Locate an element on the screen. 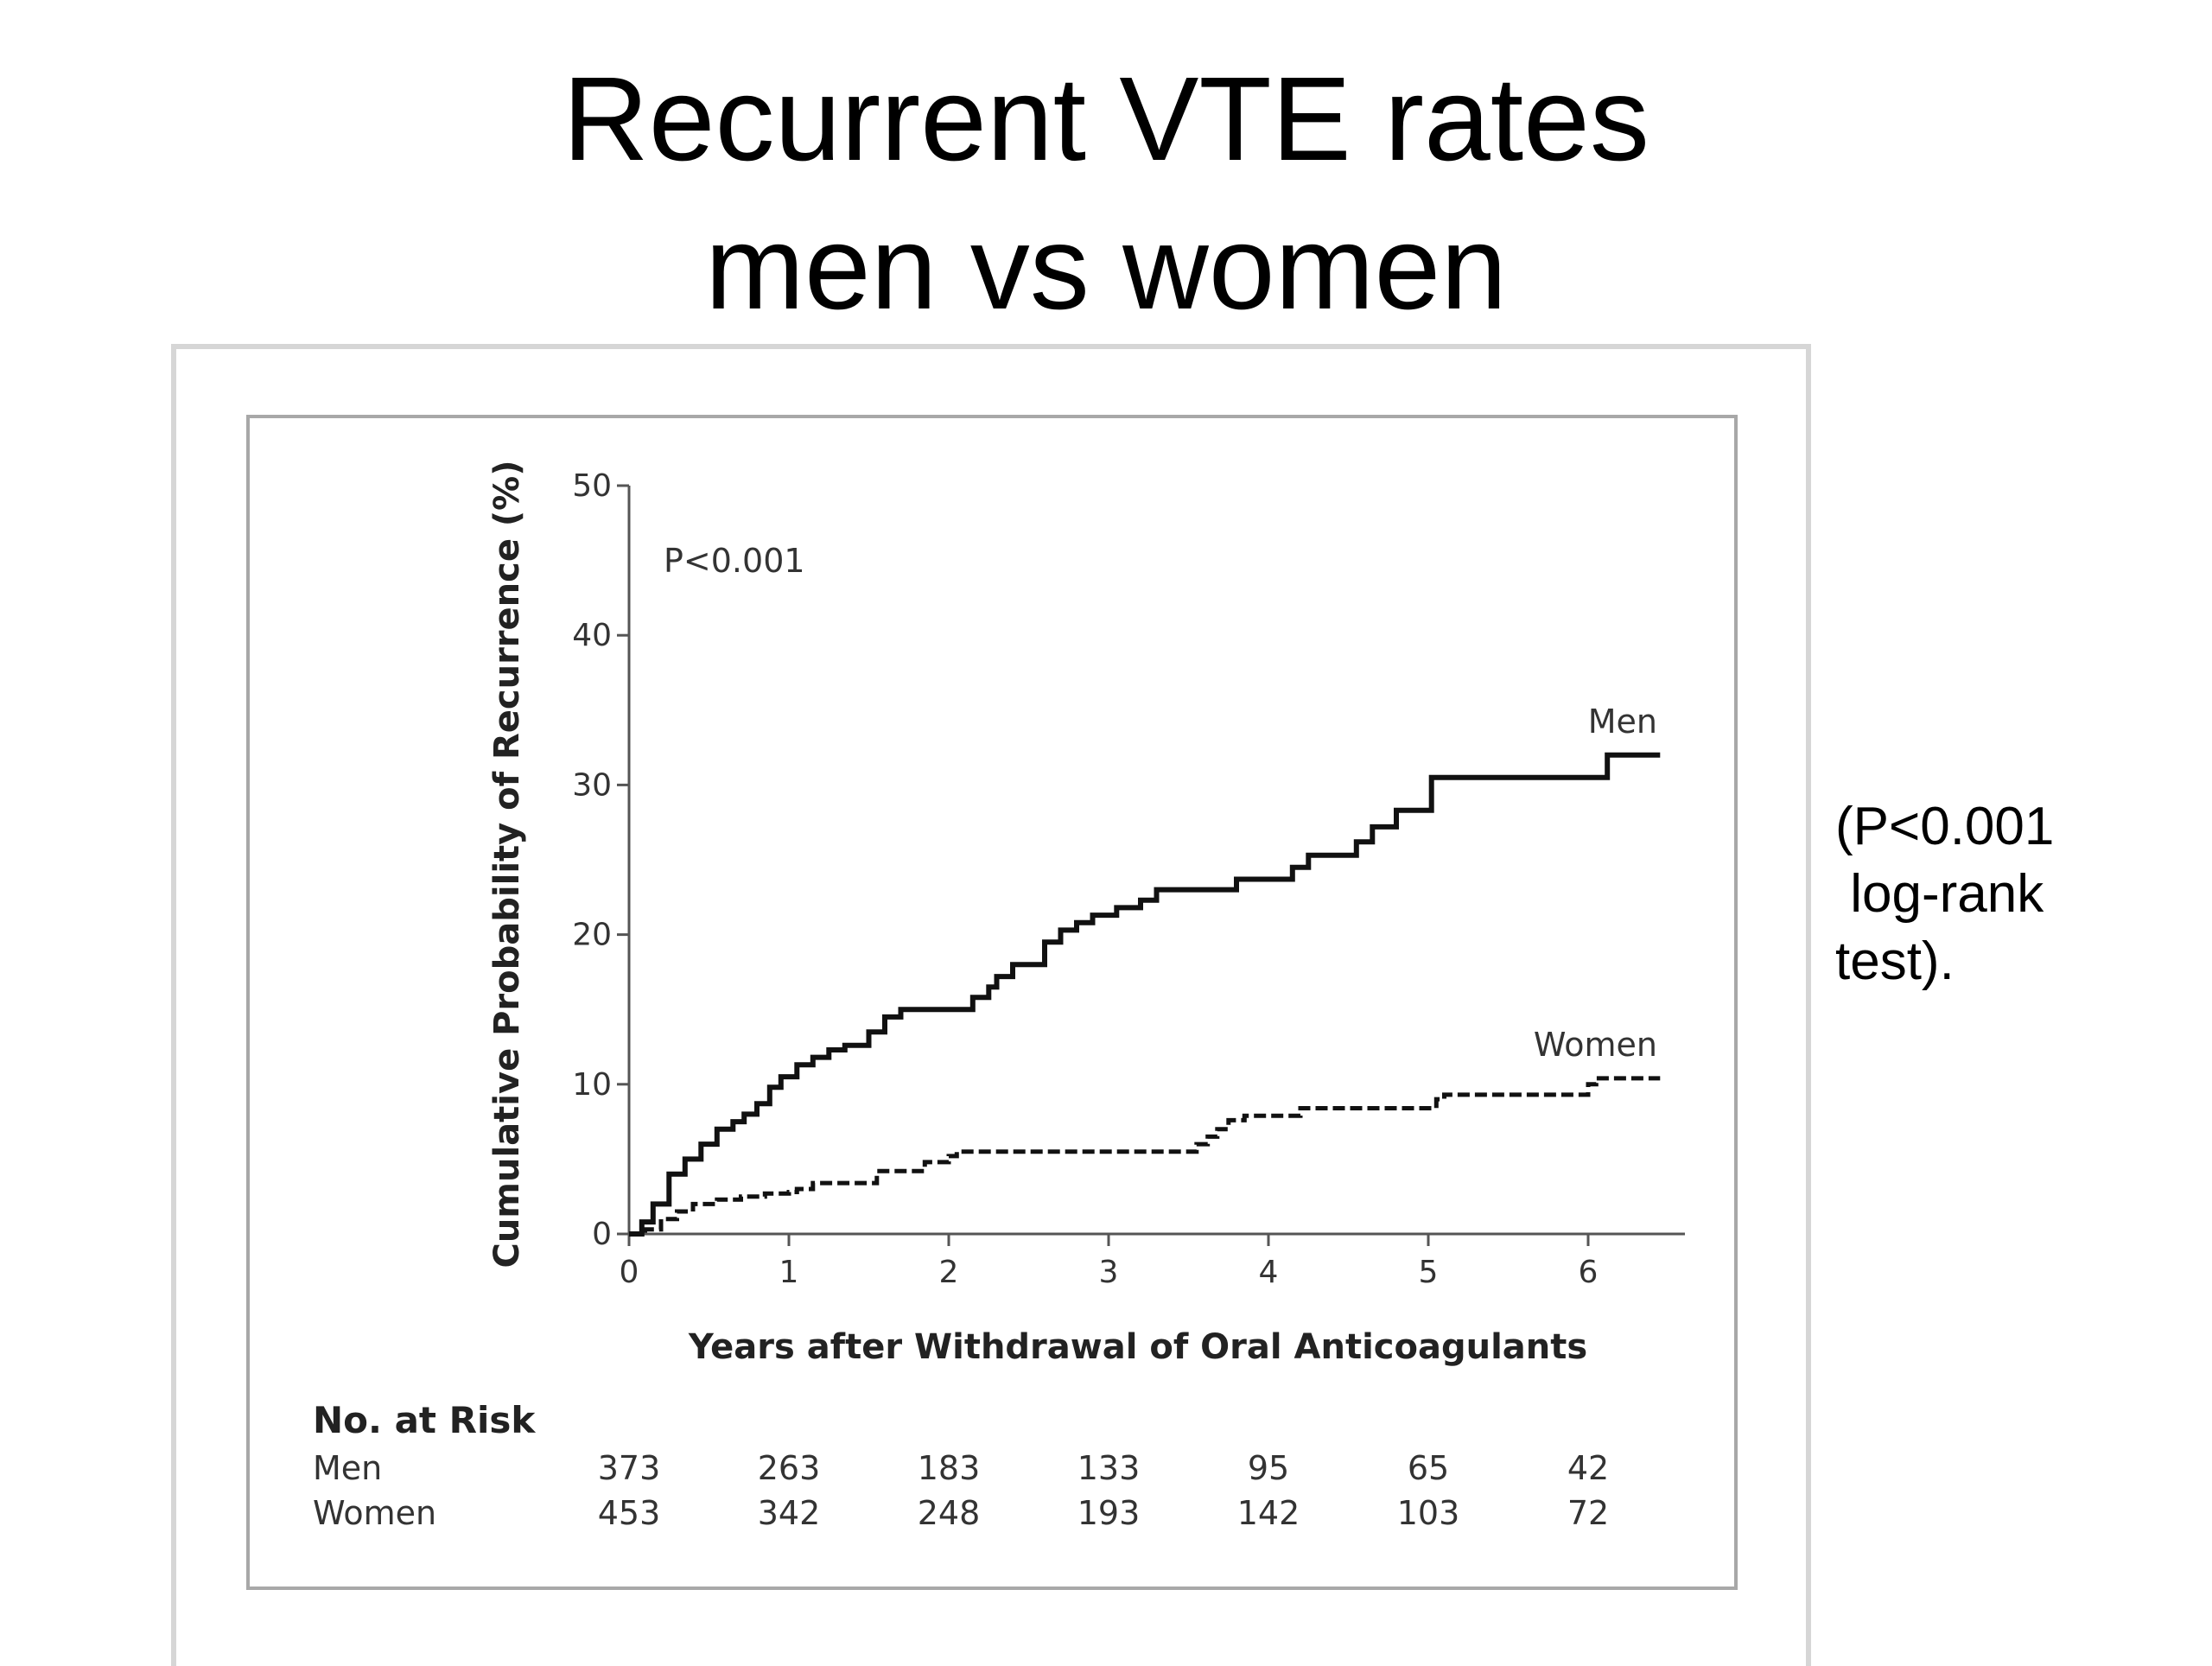 The image size is (2212, 1666). p-value-annotation: P<0.001 is located at coordinates (734, 561).